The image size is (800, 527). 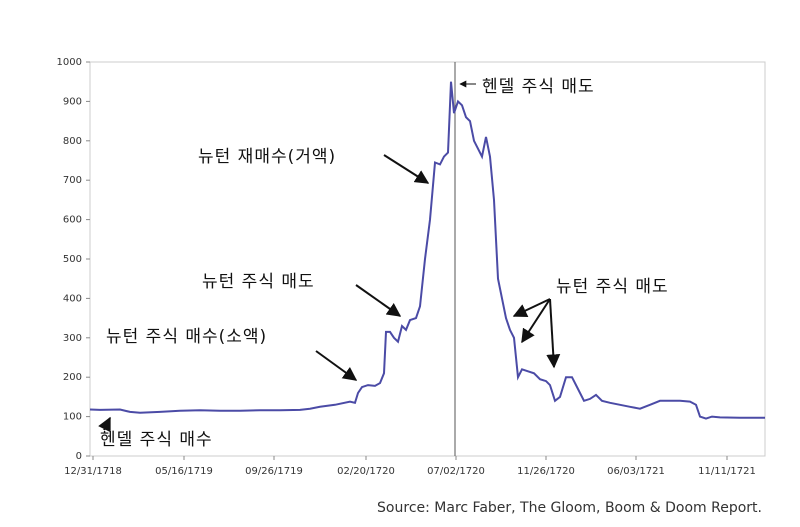 What do you see at coordinates (72, 298) in the screenshot?
I see `y-tick-label: 400` at bounding box center [72, 298].